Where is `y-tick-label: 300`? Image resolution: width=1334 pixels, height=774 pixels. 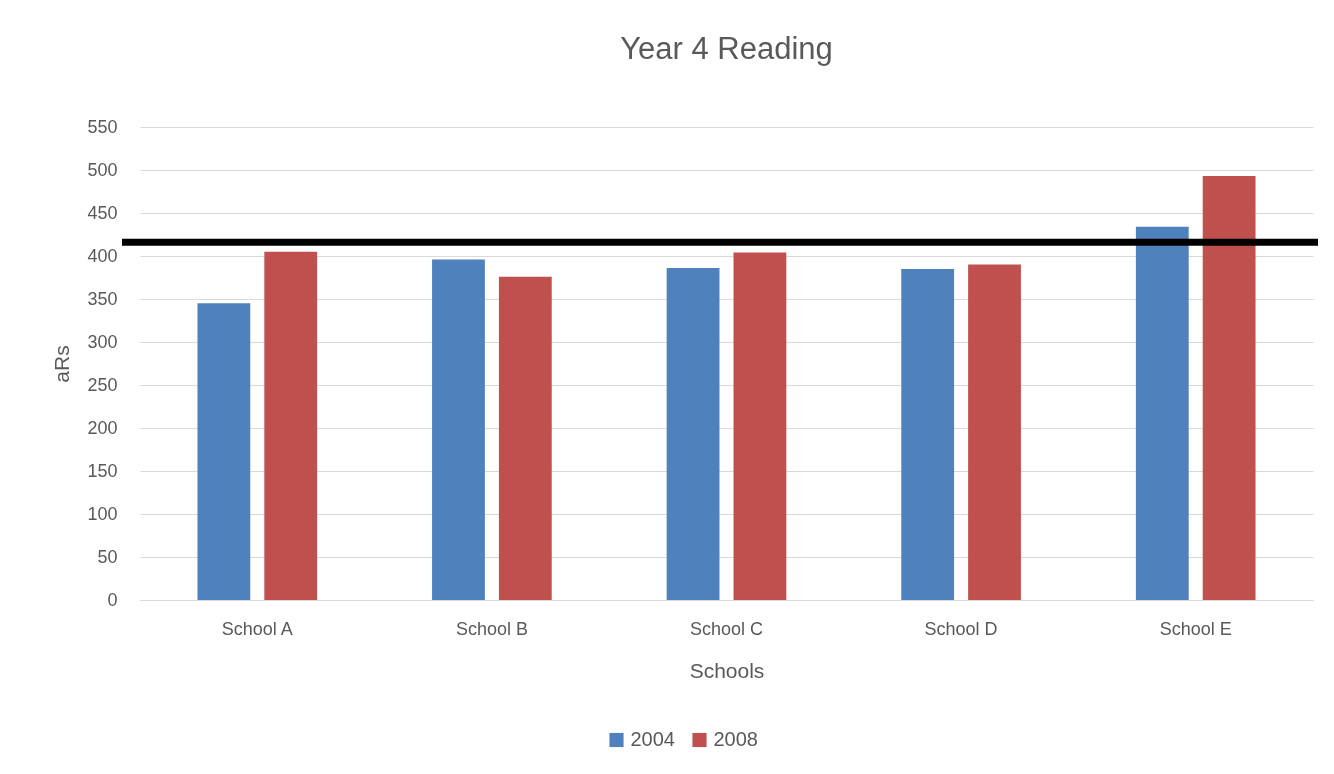
y-tick-label: 300 is located at coordinates (102, 341).